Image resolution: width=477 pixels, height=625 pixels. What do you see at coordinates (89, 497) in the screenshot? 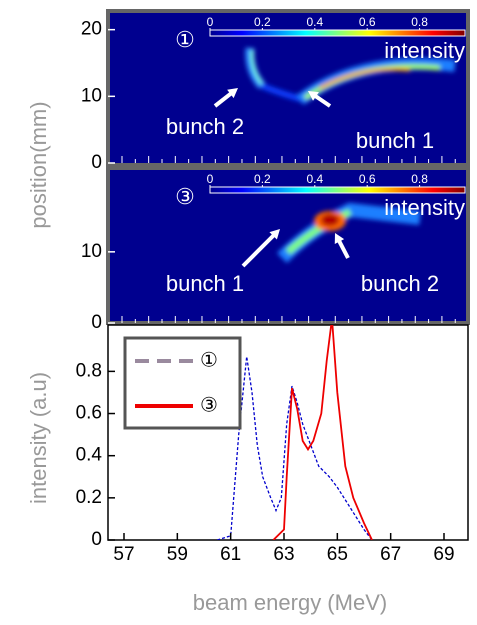
I see `y-tick-label: 0.2` at bounding box center [89, 497].